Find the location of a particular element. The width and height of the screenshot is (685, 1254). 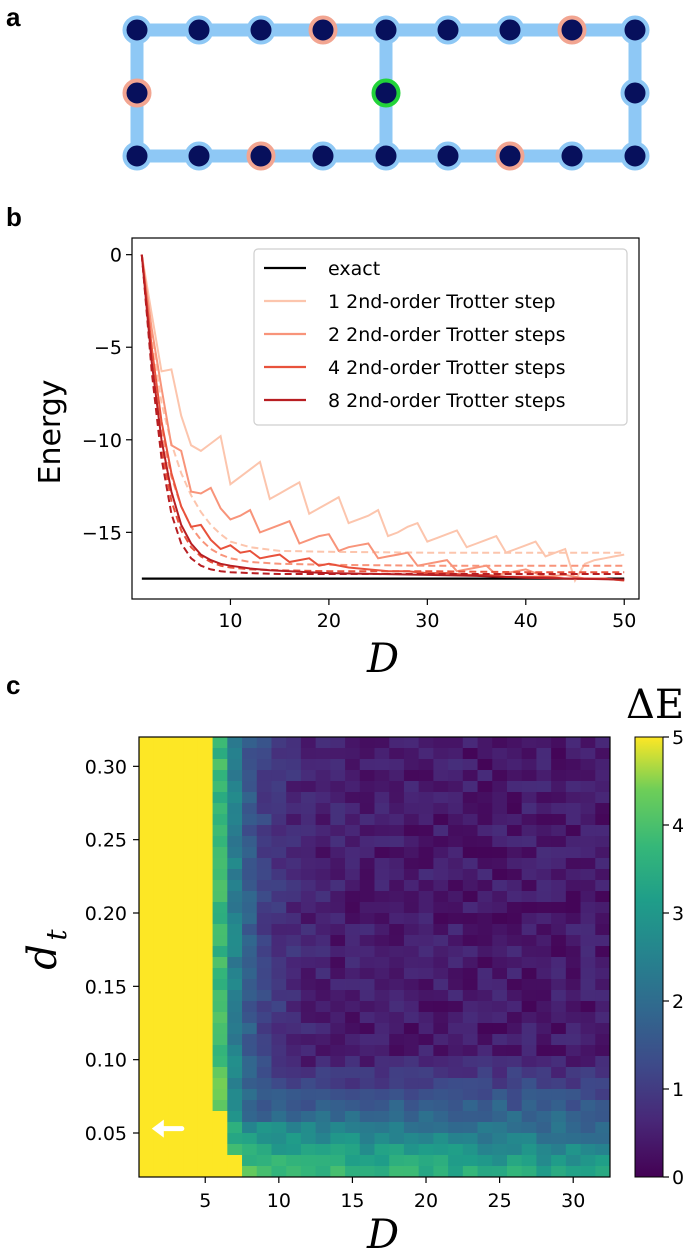

legend-label: exact is located at coordinates (354, 269).